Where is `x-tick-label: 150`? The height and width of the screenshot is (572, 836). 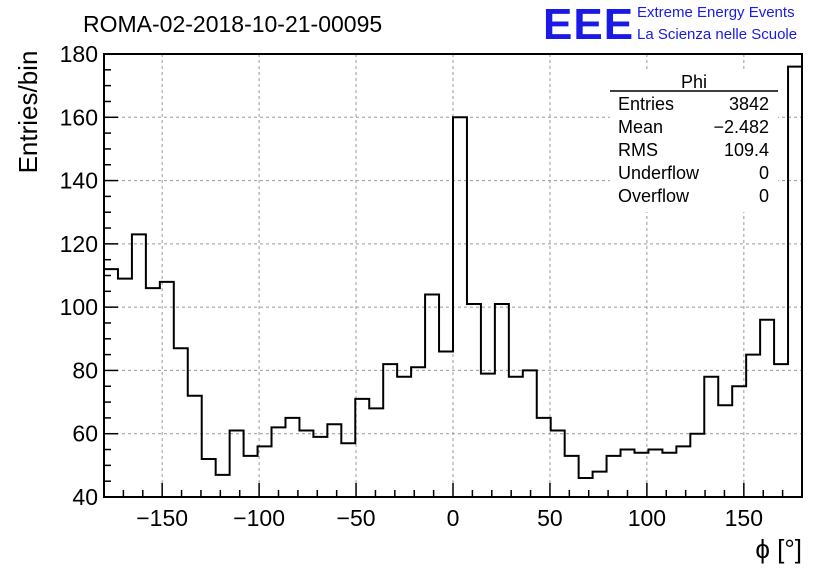 x-tick-label: 150 is located at coordinates (744, 518).